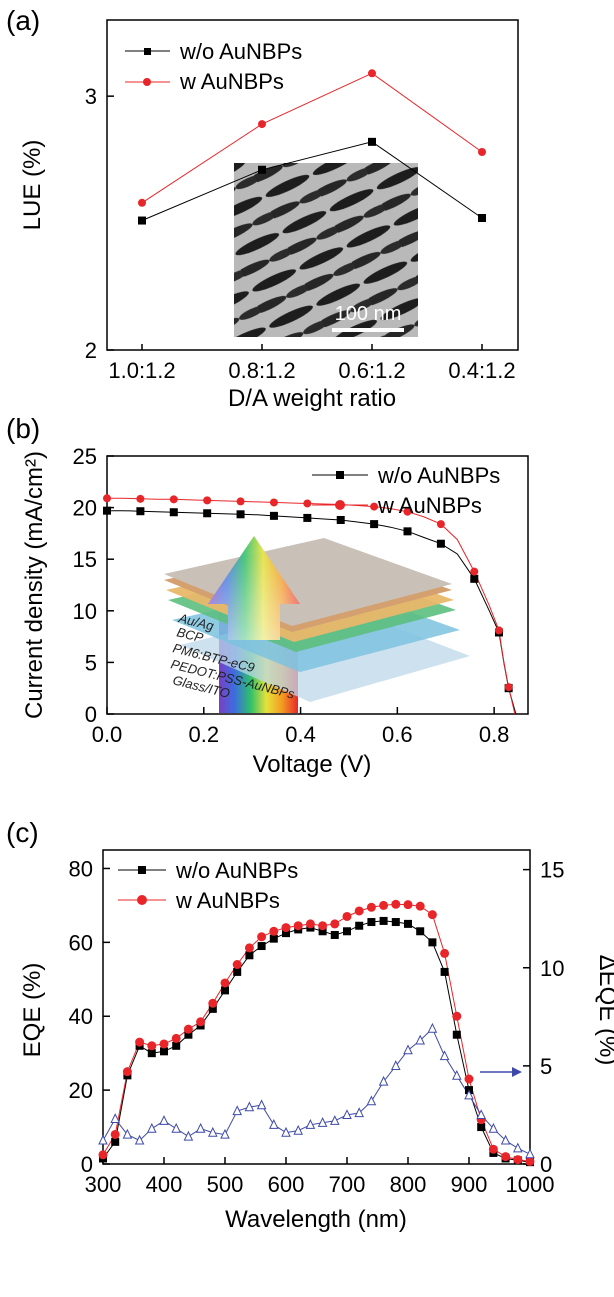 Image resolution: width=614 pixels, height=1297 pixels. I want to click on y-tick-label: 5, so click(91, 662).